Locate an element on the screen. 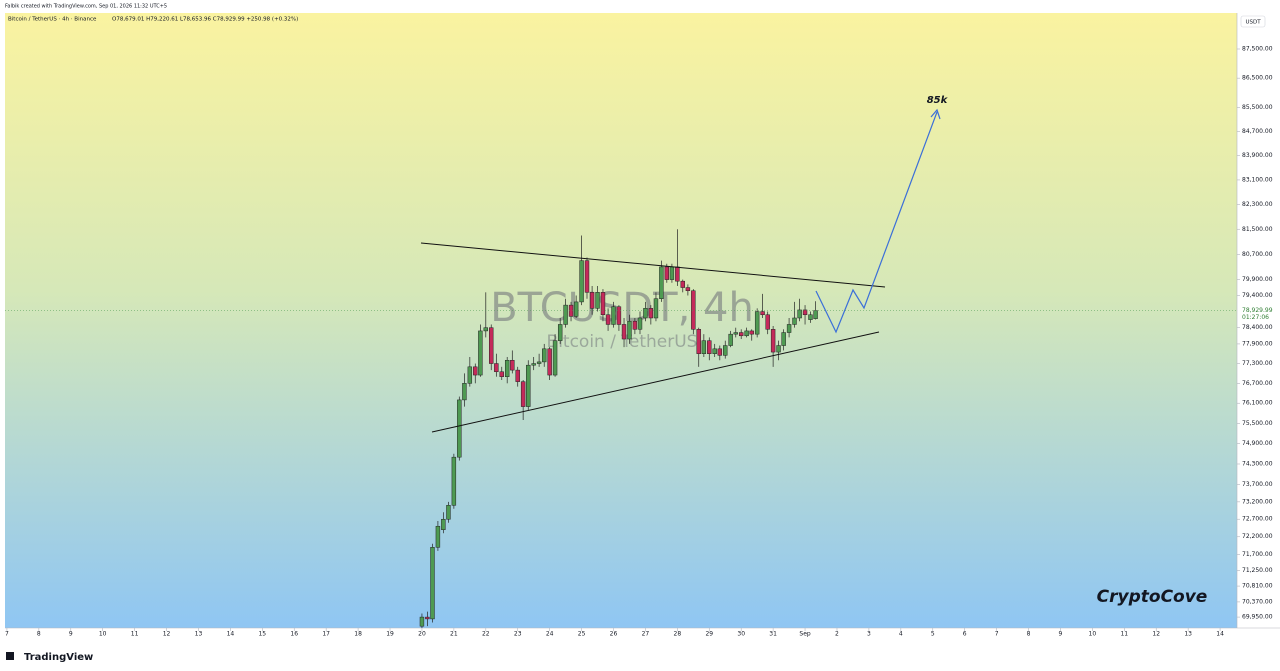 This screenshot has width=1280, height=671. currency: USDT is located at coordinates (1253, 23).